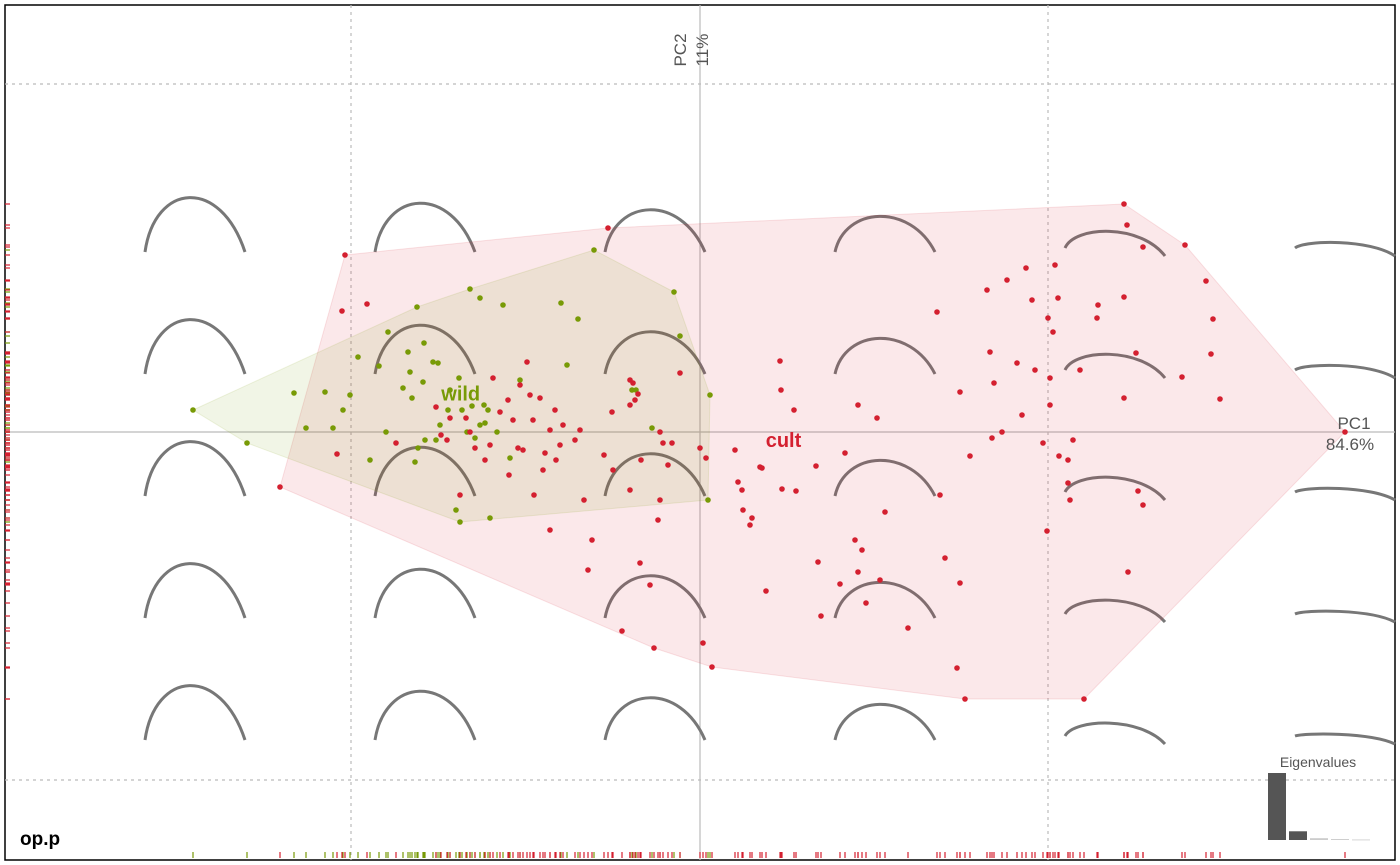 This screenshot has height=865, width=1400. I want to click on chart-title: op.p, so click(40, 839).